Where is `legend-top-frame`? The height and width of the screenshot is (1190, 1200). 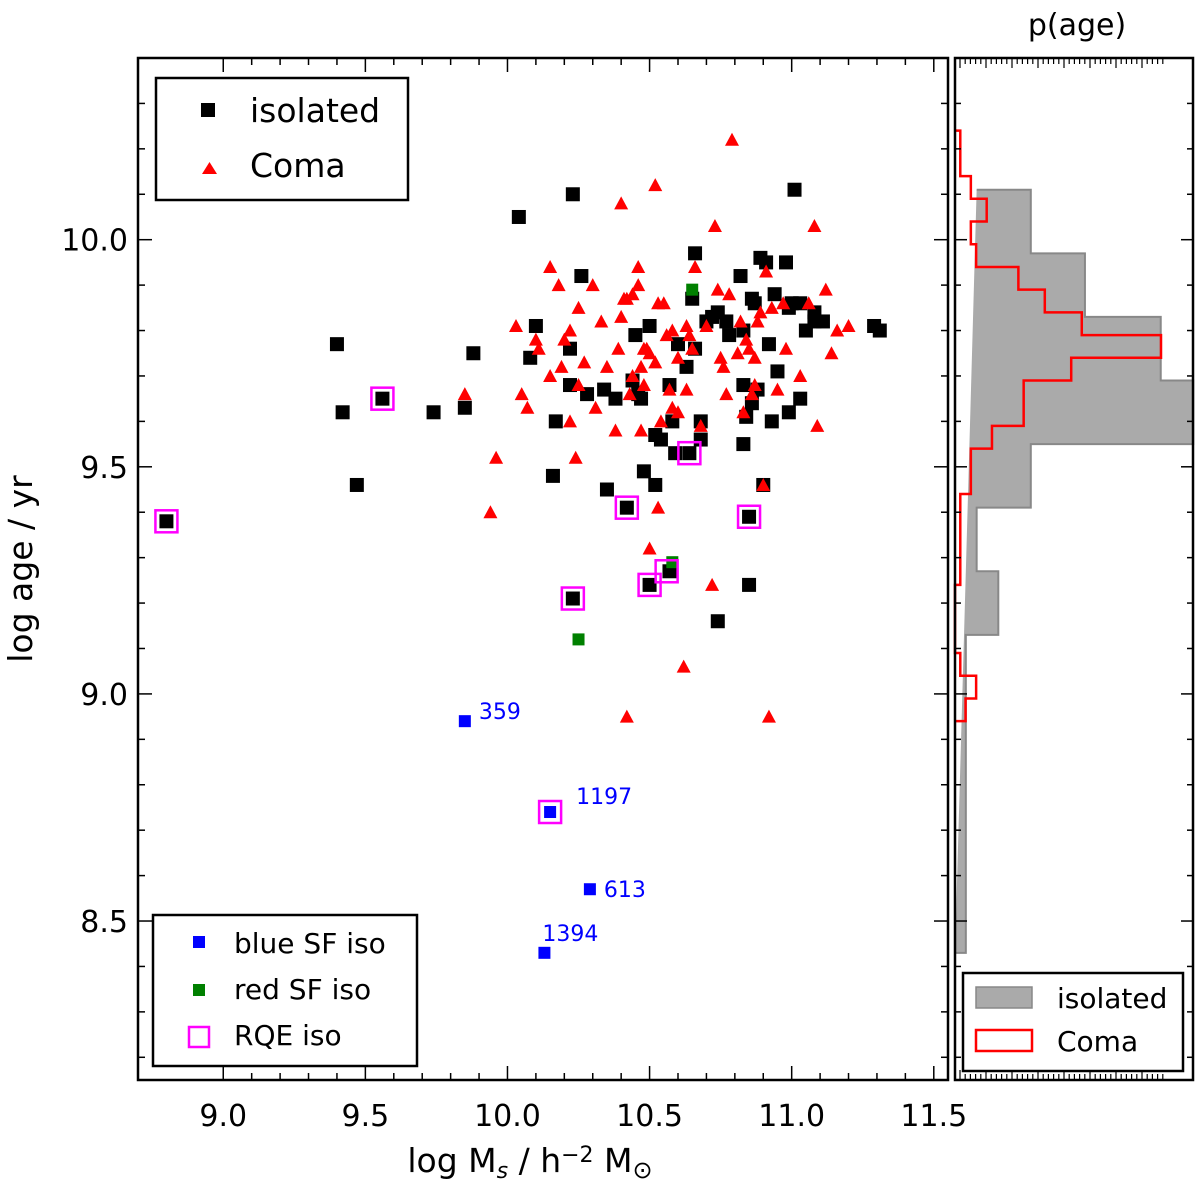
legend-top-frame is located at coordinates (282, 139).